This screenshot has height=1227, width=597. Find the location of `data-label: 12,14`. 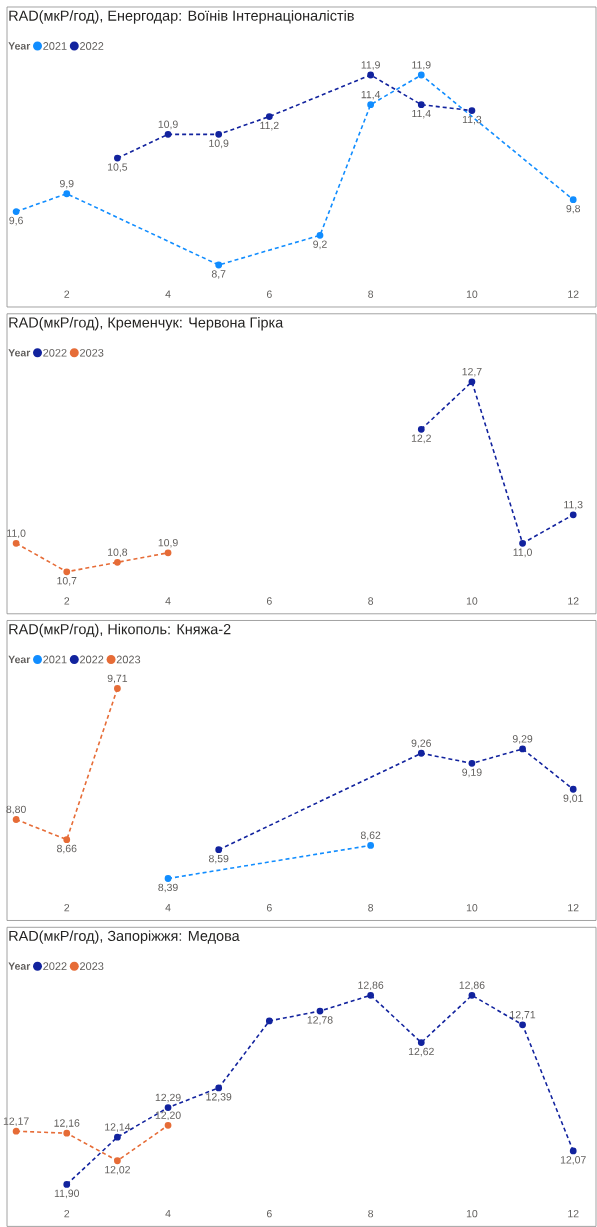

data-label: 12,14 is located at coordinates (118, 1127).